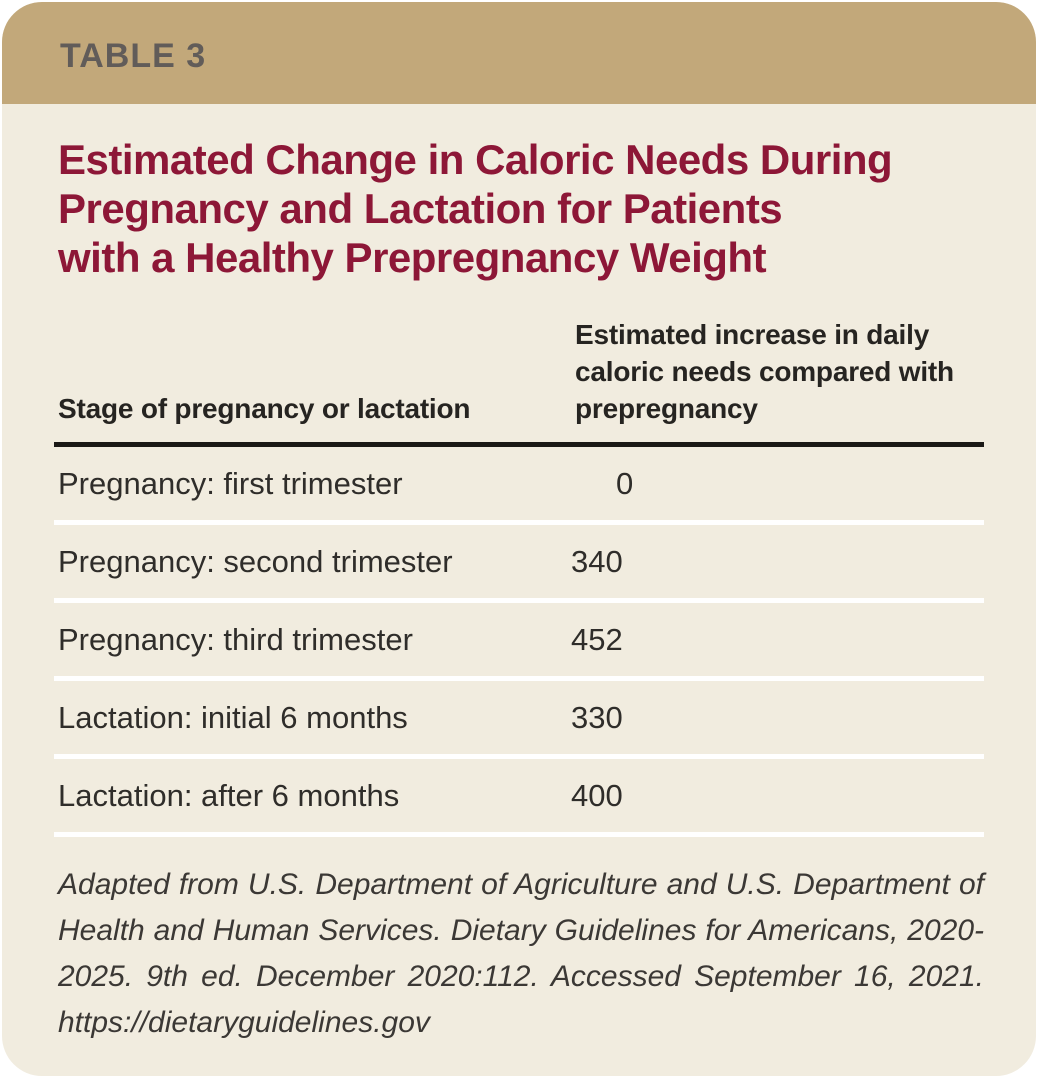 The height and width of the screenshot is (1078, 1038). I want to click on value-cell: 340, so click(597, 561).